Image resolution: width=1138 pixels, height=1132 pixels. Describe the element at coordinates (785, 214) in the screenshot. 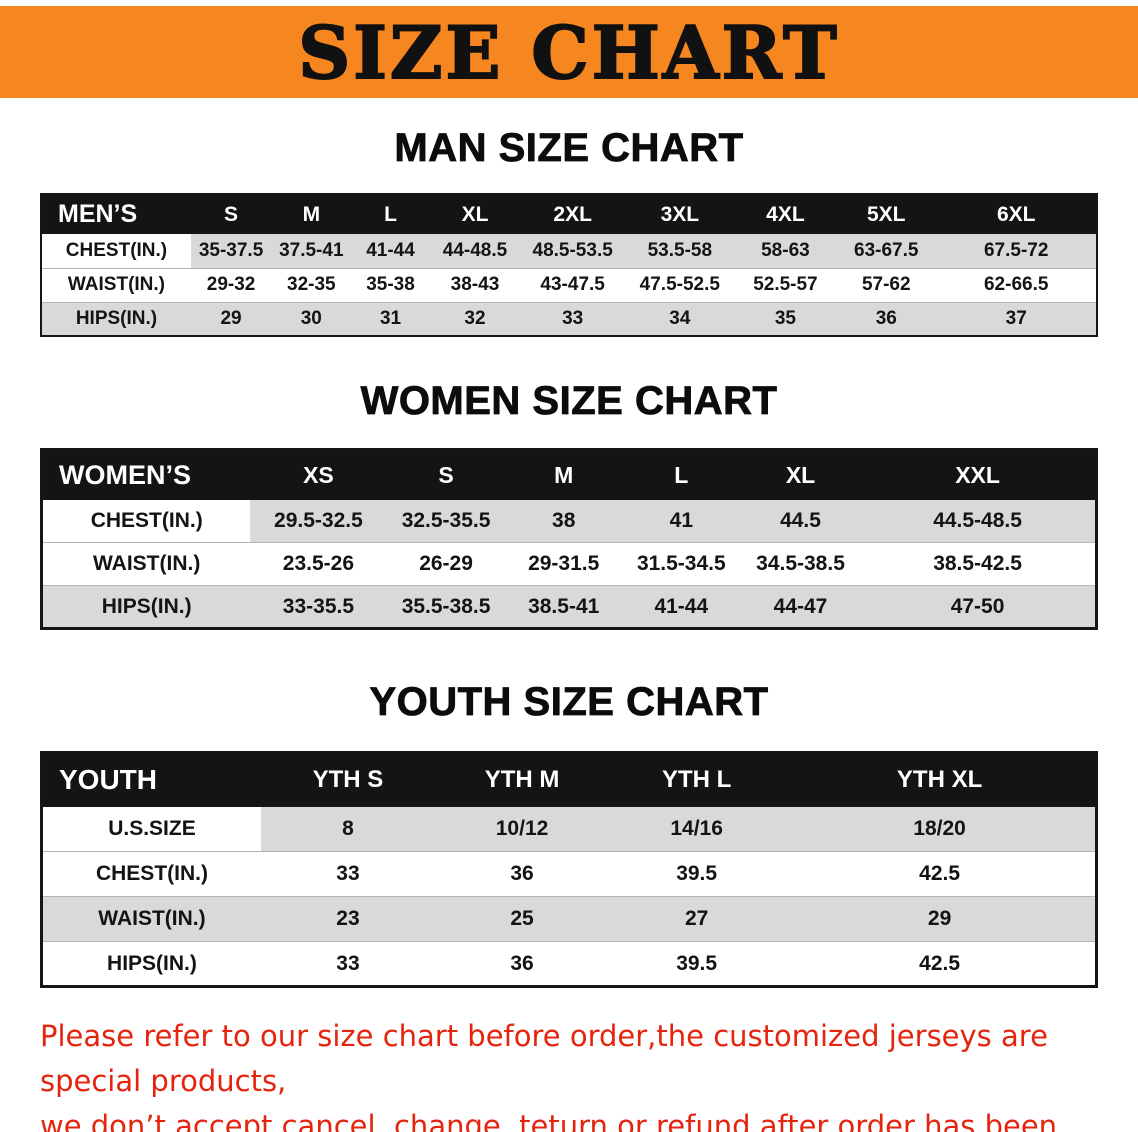

I see `col-header: 4XL` at that location.